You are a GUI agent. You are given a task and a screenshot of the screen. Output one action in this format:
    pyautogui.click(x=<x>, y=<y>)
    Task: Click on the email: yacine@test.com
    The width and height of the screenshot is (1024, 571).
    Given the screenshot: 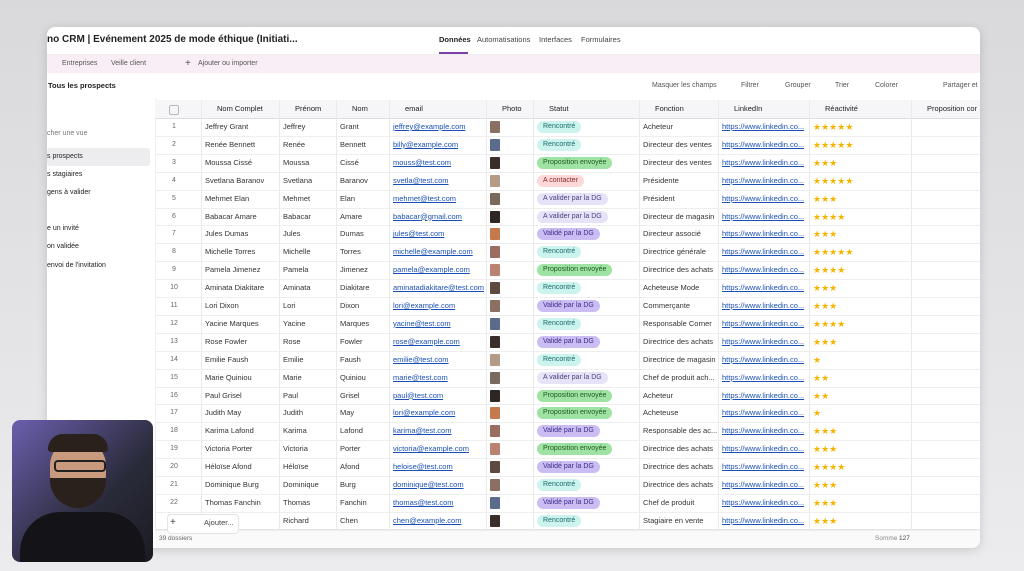 What is the action you would take?
    pyautogui.click(x=422, y=323)
    